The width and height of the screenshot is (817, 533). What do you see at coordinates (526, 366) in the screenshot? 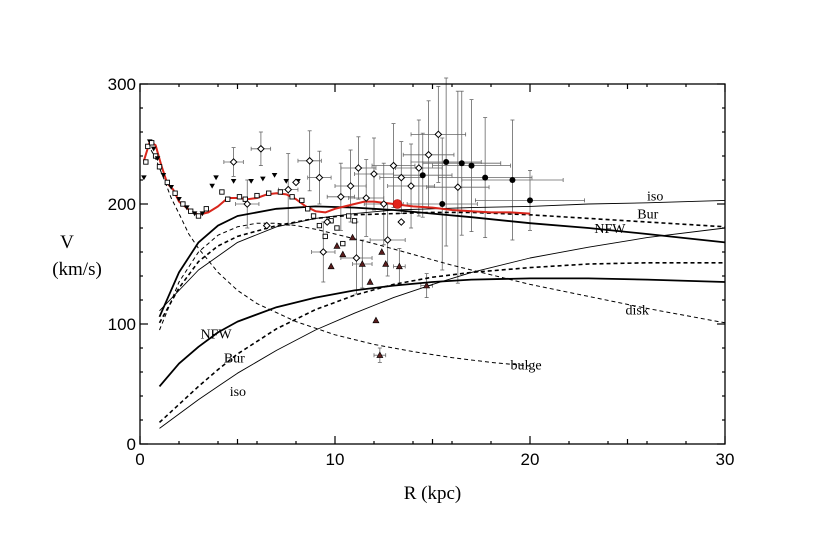
I see `curve-label-bulge: bulge` at bounding box center [526, 366].